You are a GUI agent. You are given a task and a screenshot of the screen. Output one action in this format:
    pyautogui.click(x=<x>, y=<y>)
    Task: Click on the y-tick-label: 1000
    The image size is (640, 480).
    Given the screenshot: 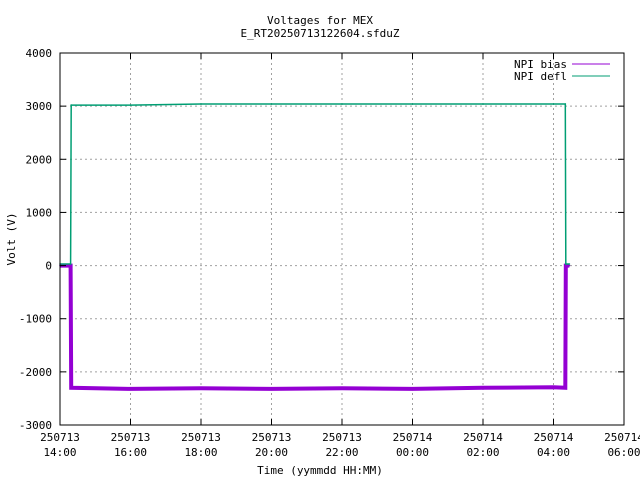 What is the action you would take?
    pyautogui.click(x=39, y=212)
    